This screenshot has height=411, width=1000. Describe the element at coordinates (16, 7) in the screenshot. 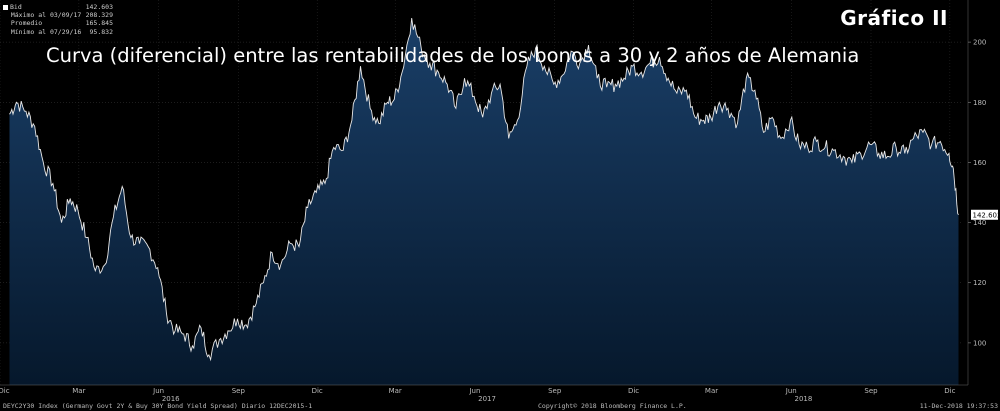

I see `legend-label: Bid` at that location.